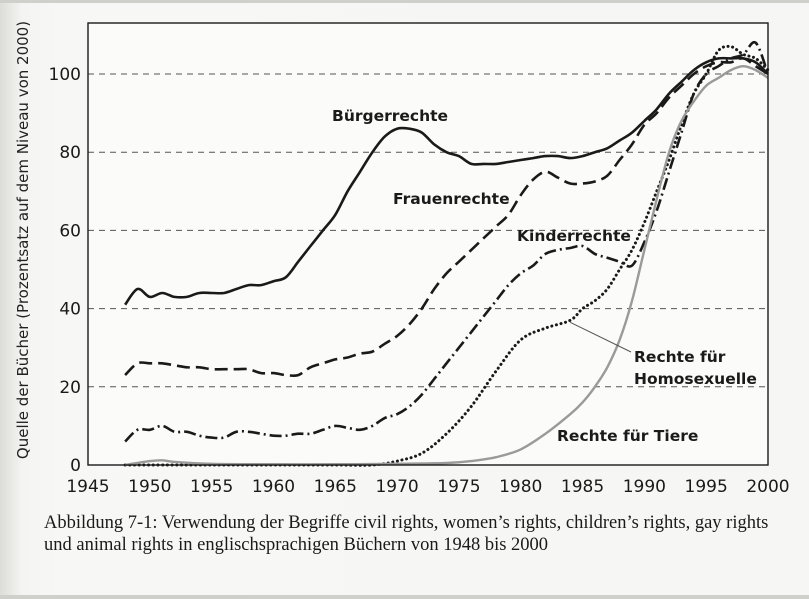 The image size is (809, 599). What do you see at coordinates (680, 357) in the screenshot?
I see `series-label: Rechte für` at bounding box center [680, 357].